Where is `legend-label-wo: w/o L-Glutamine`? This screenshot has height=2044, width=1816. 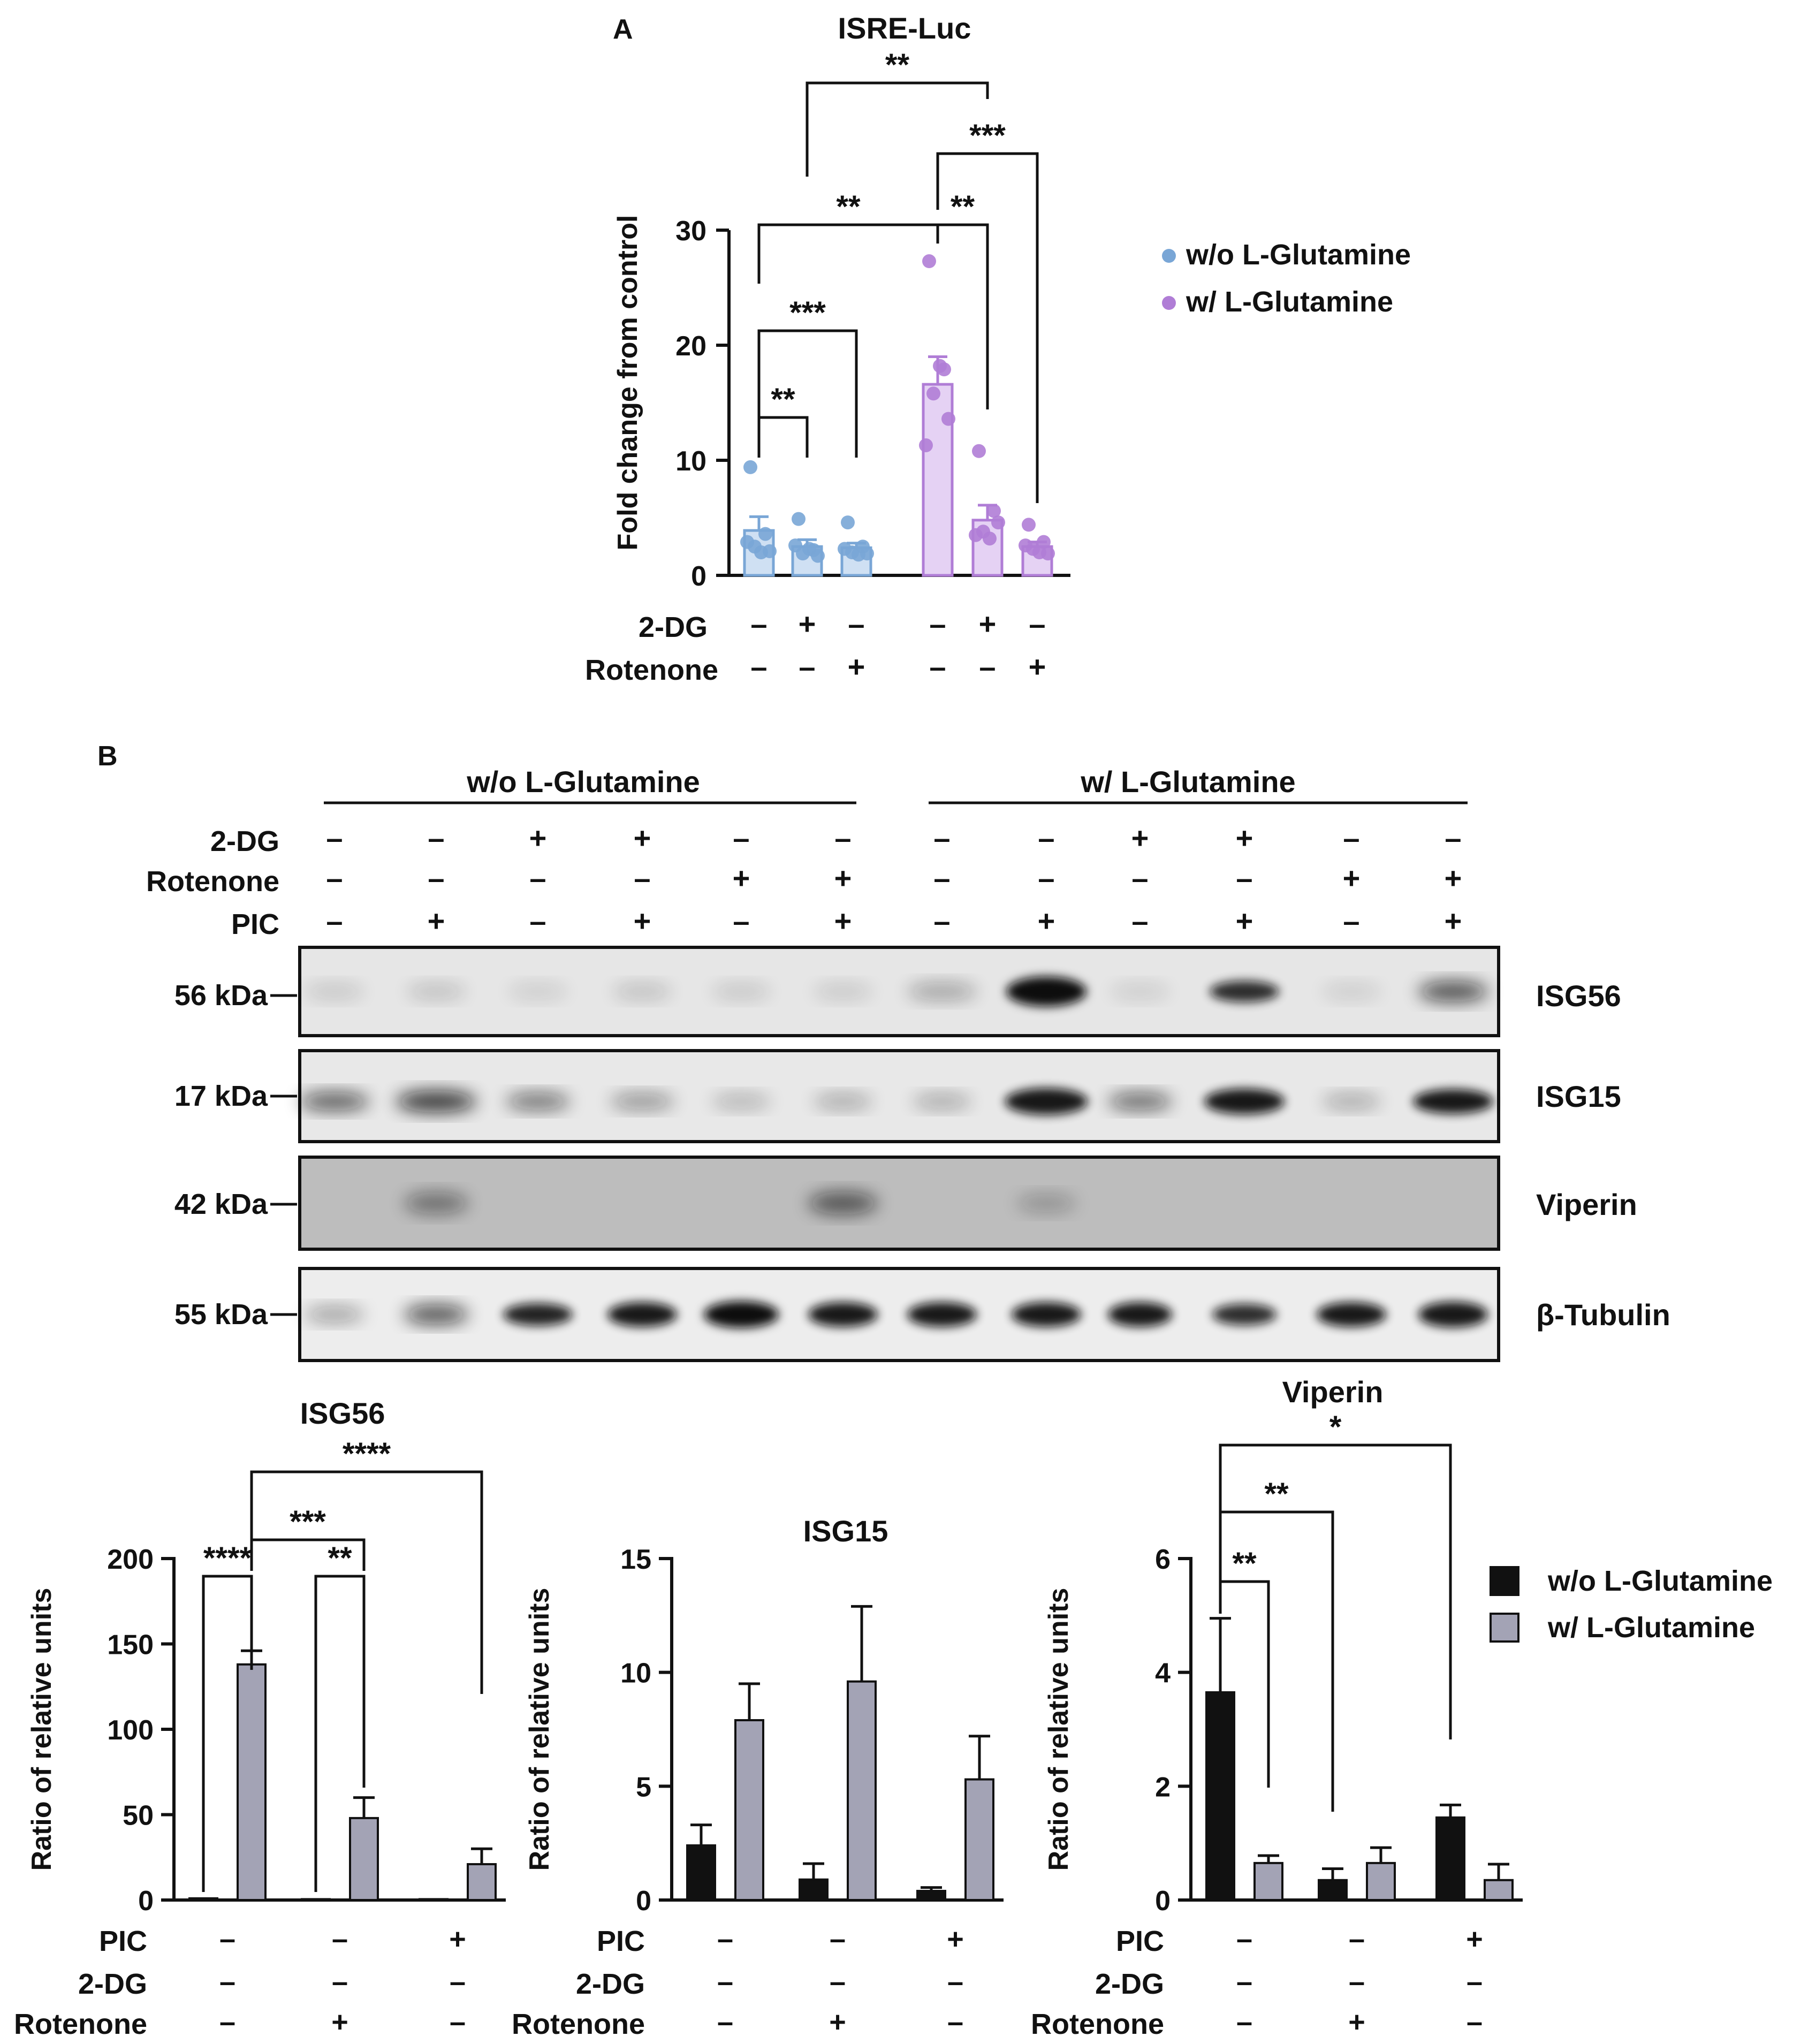 legend-label-wo: w/o L-Glutamine is located at coordinates (1660, 1581).